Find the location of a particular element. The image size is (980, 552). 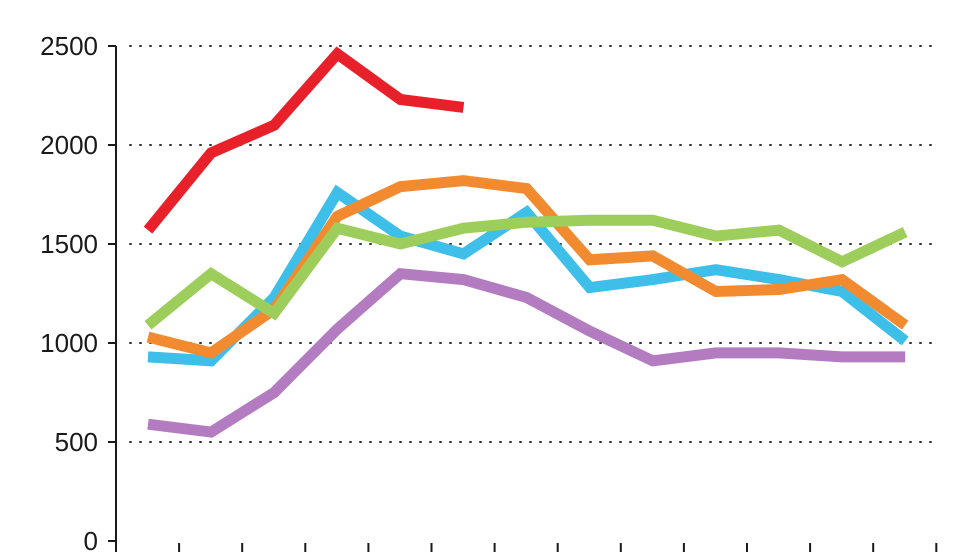

y-tick-label: 1000 is located at coordinates (69, 343).